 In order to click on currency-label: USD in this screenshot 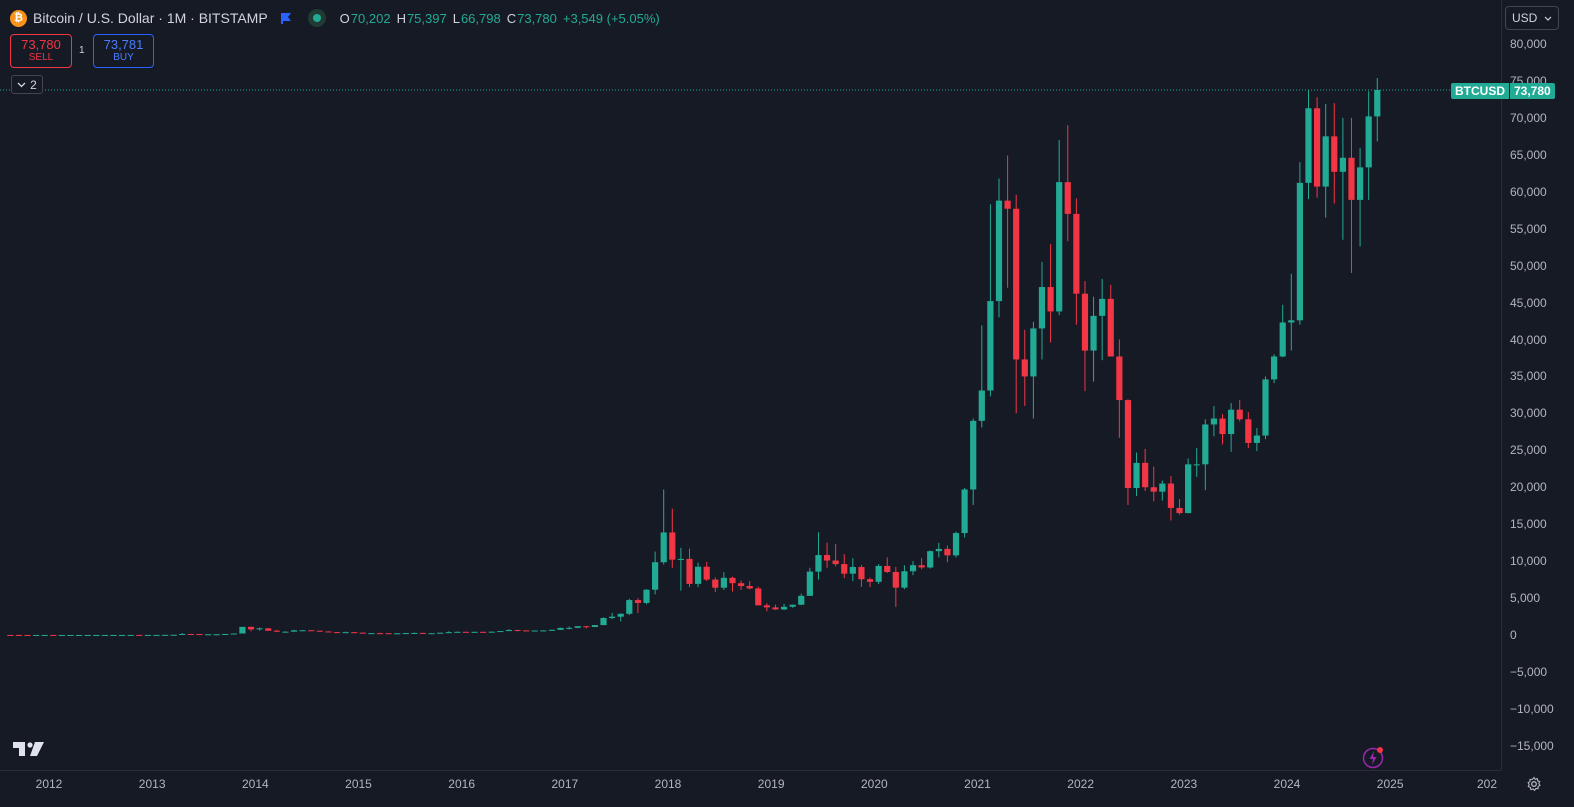, I will do `click(1525, 18)`.